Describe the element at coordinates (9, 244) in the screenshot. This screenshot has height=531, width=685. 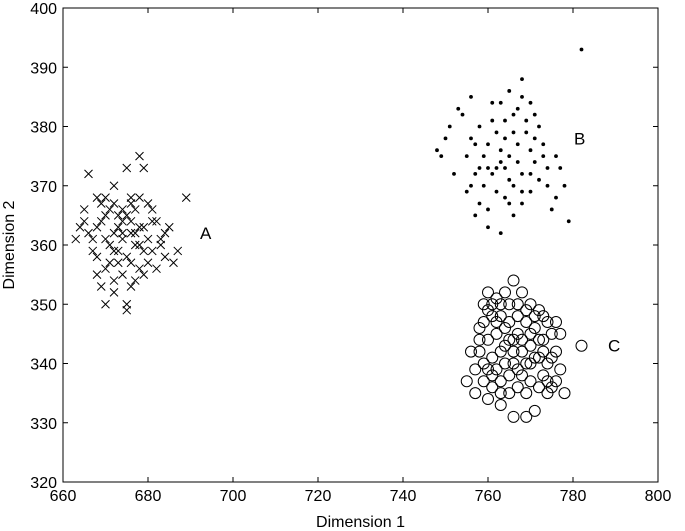
I see `y-axis-title: Dimension 2` at that location.